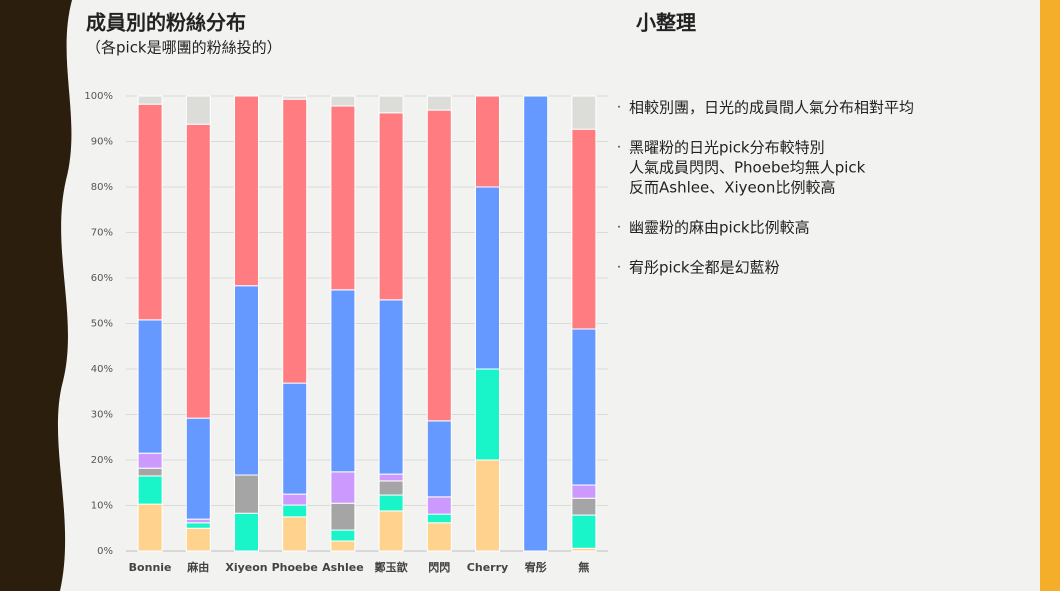 This screenshot has height=591, width=1060. What do you see at coordinates (102, 142) in the screenshot?
I see `y-tick-label: 90%` at bounding box center [102, 142].